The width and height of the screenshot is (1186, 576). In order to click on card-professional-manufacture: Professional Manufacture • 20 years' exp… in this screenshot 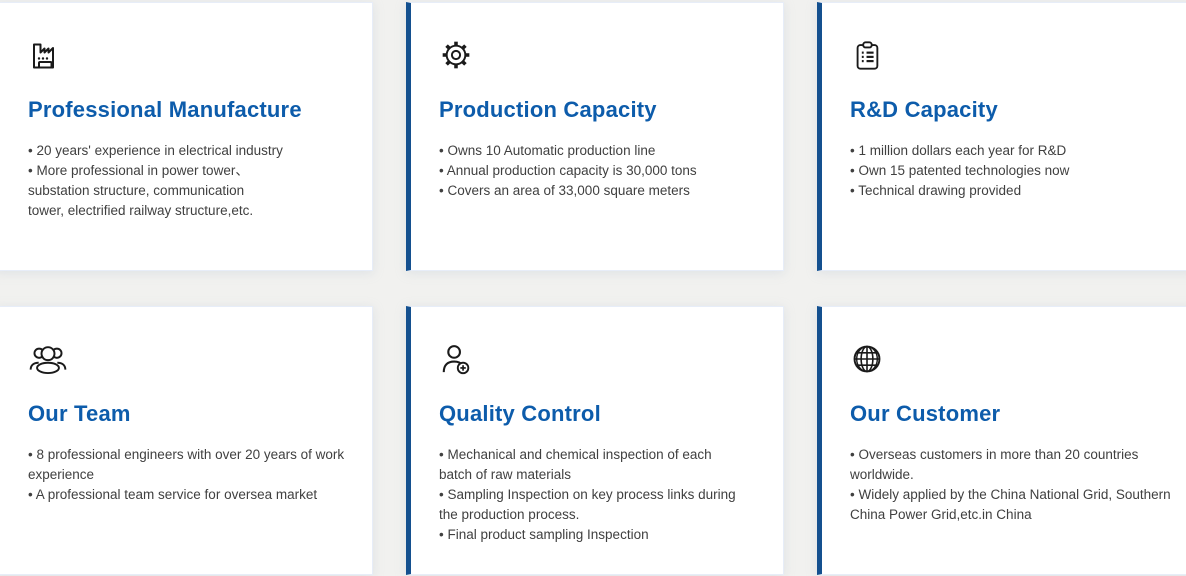, I will do `click(186, 136)`.